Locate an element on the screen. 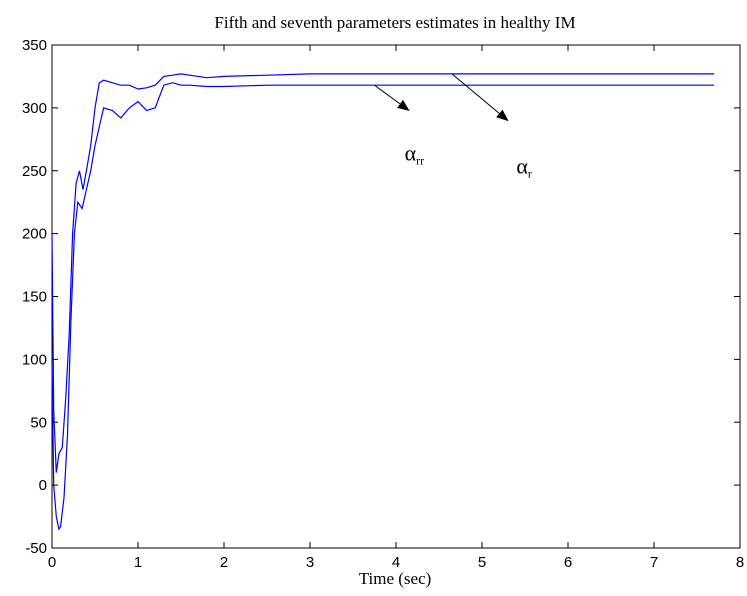 The image size is (747, 596). x-tick-label: 4 is located at coordinates (396, 562).